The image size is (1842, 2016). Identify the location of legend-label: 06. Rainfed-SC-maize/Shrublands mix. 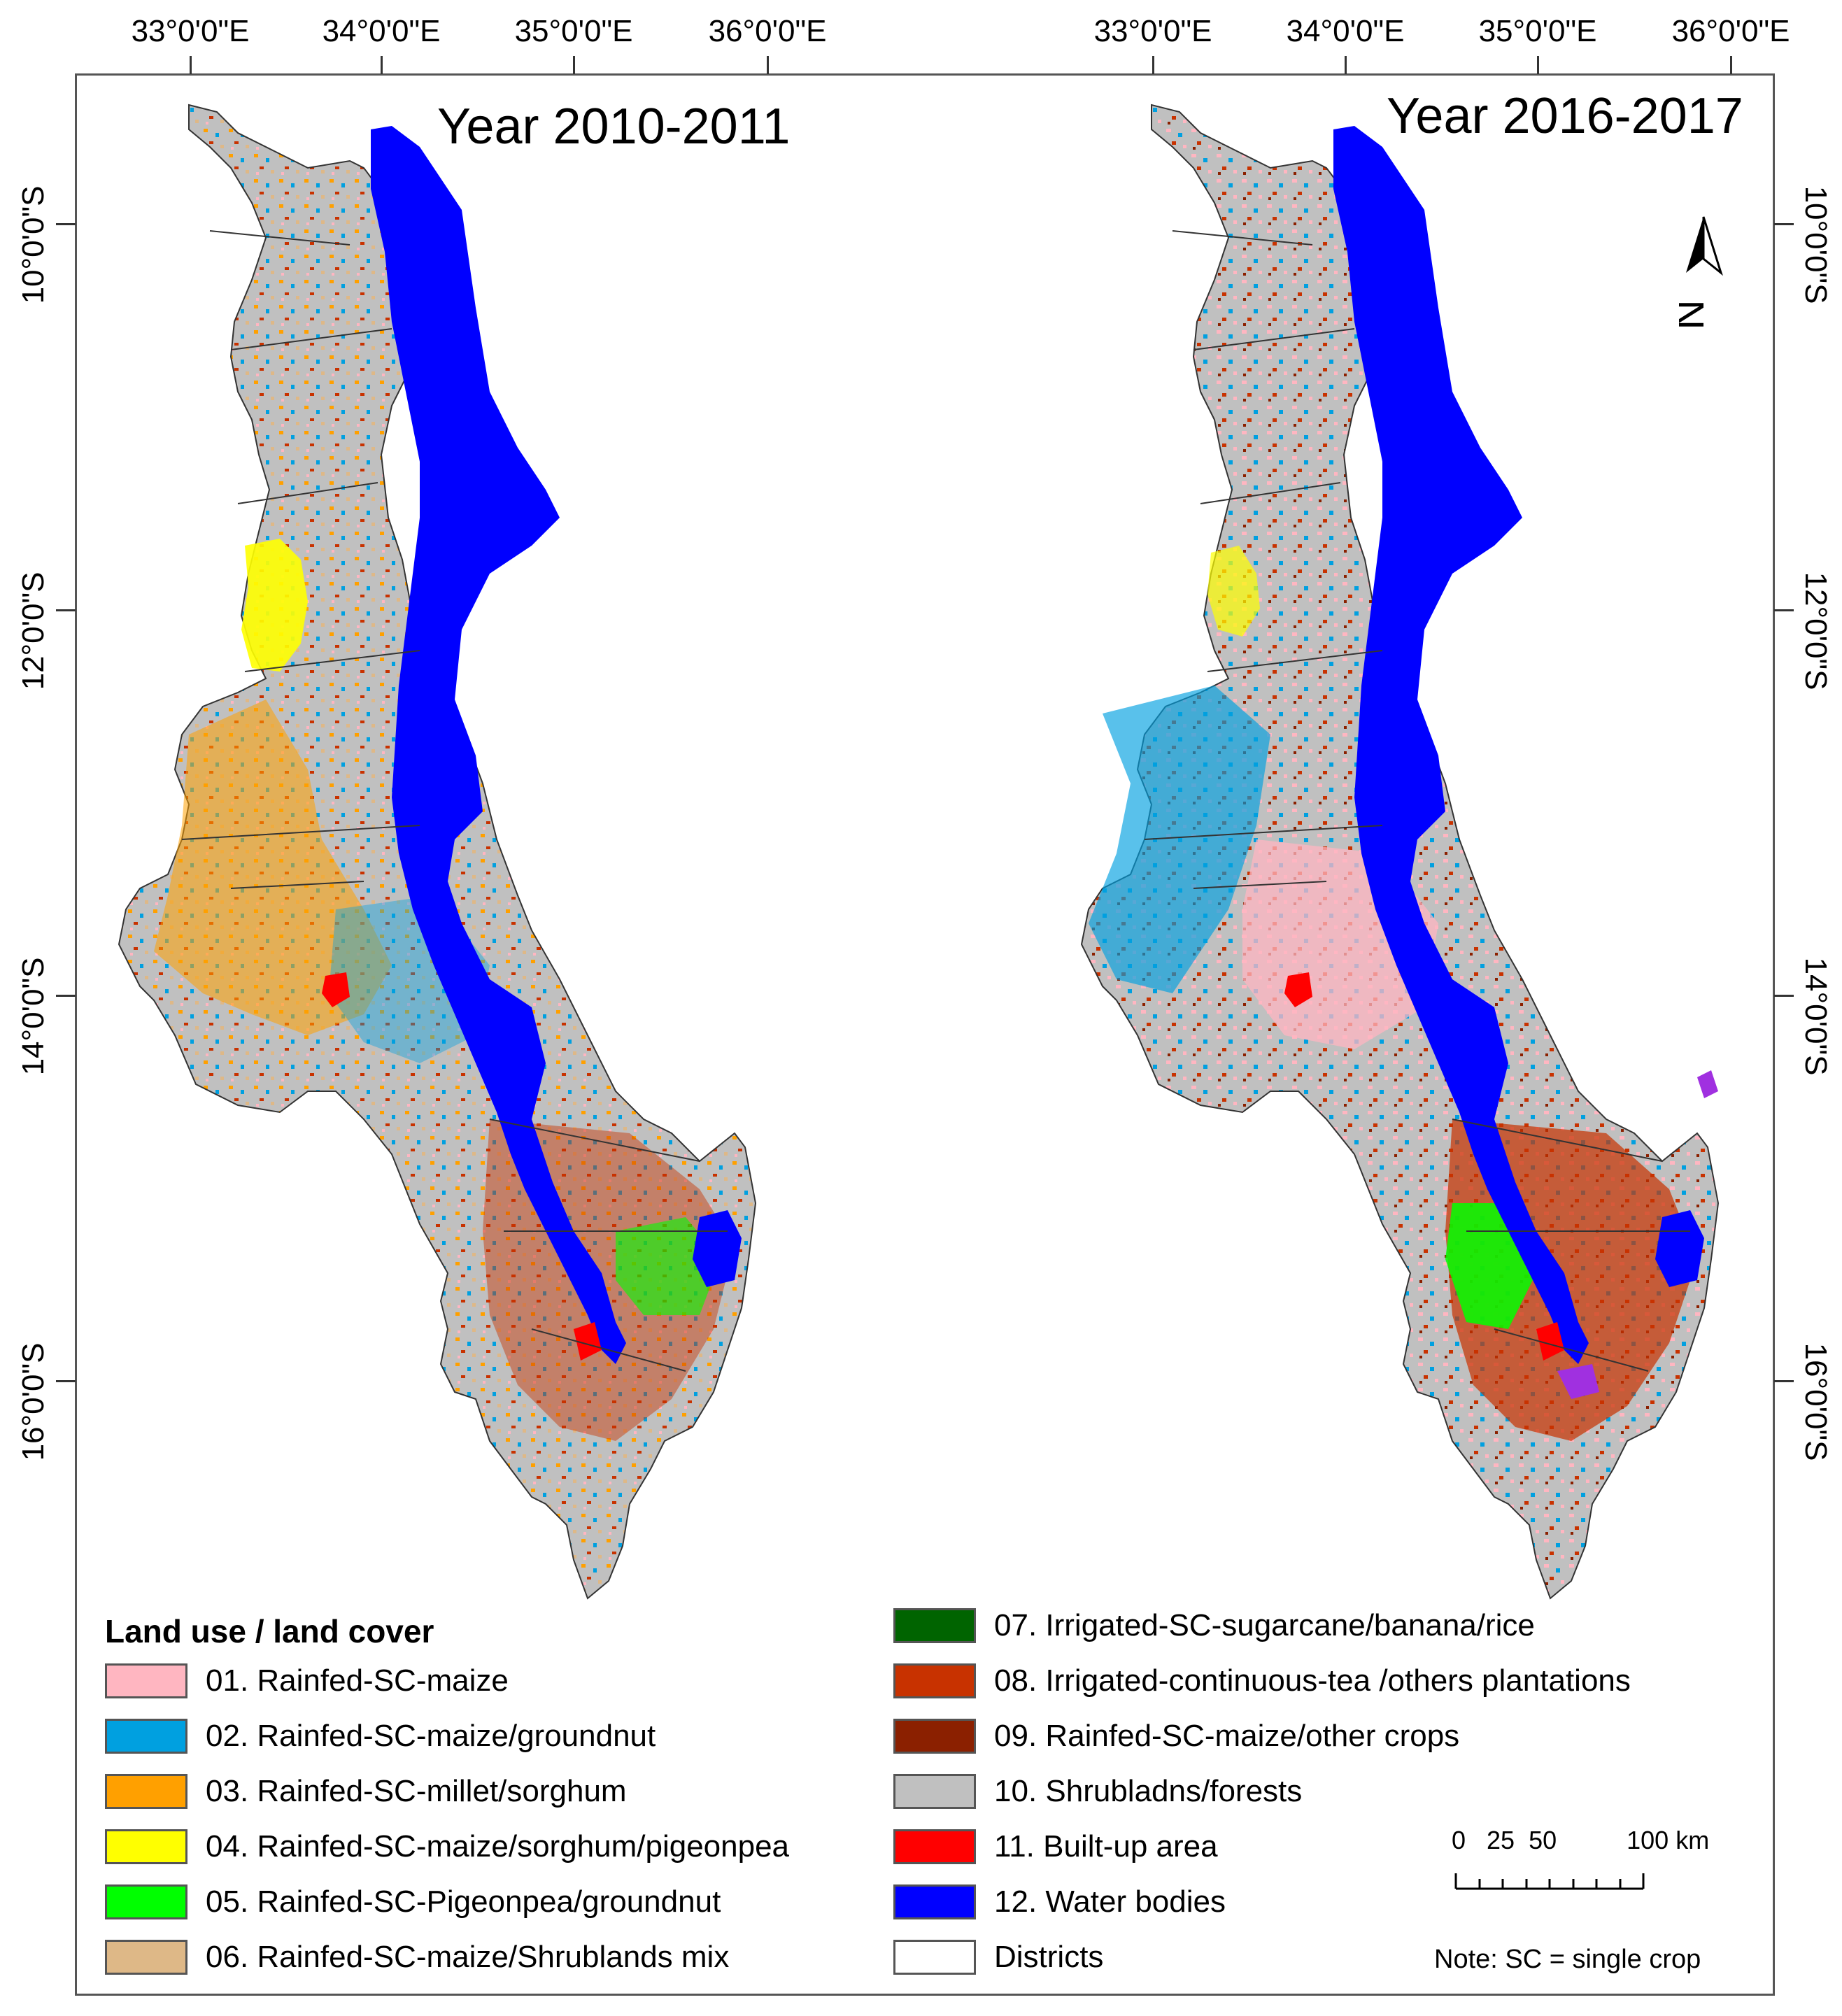
(468, 1957).